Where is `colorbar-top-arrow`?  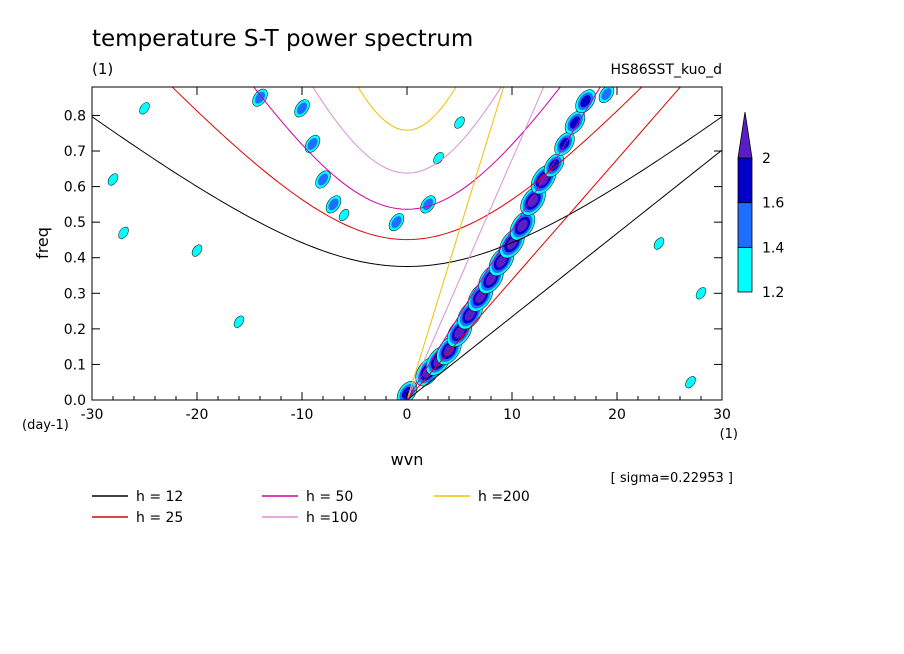
colorbar-top-arrow is located at coordinates (745, 135).